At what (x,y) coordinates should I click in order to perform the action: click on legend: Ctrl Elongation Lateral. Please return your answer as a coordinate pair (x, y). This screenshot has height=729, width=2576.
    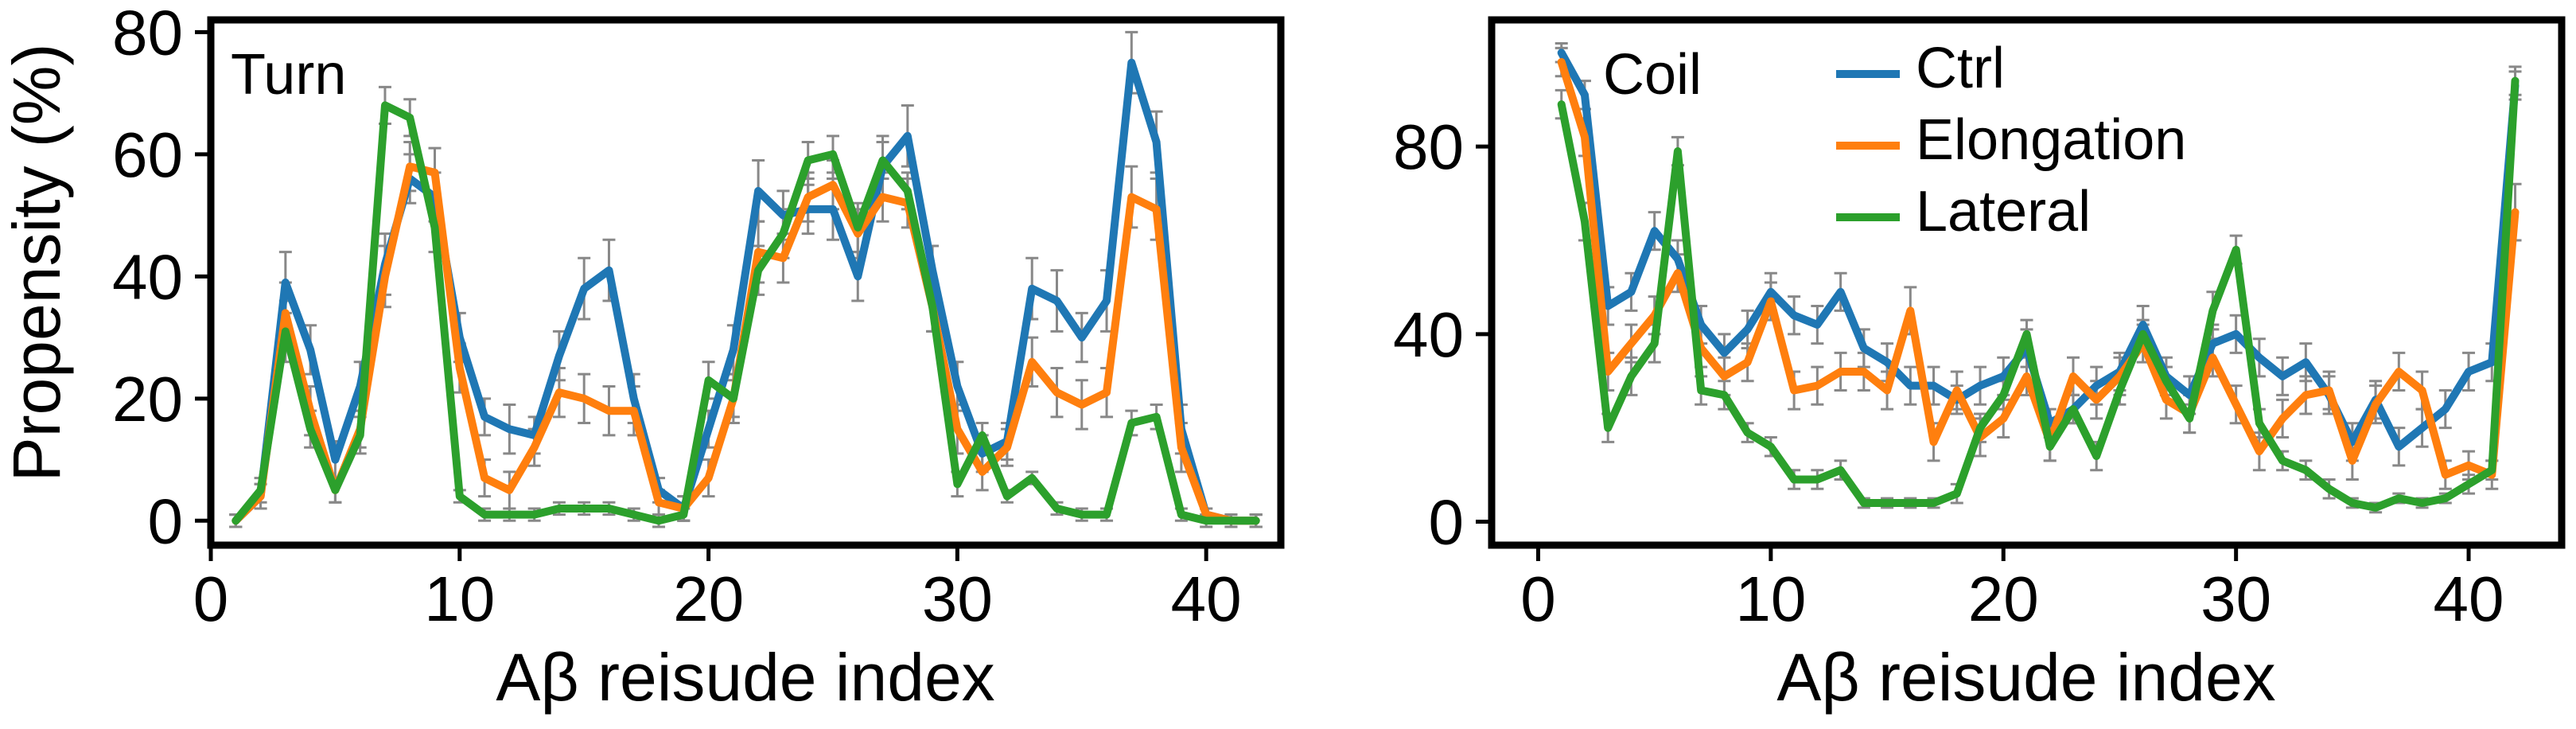
    Looking at the image, I should click on (2011, 140).